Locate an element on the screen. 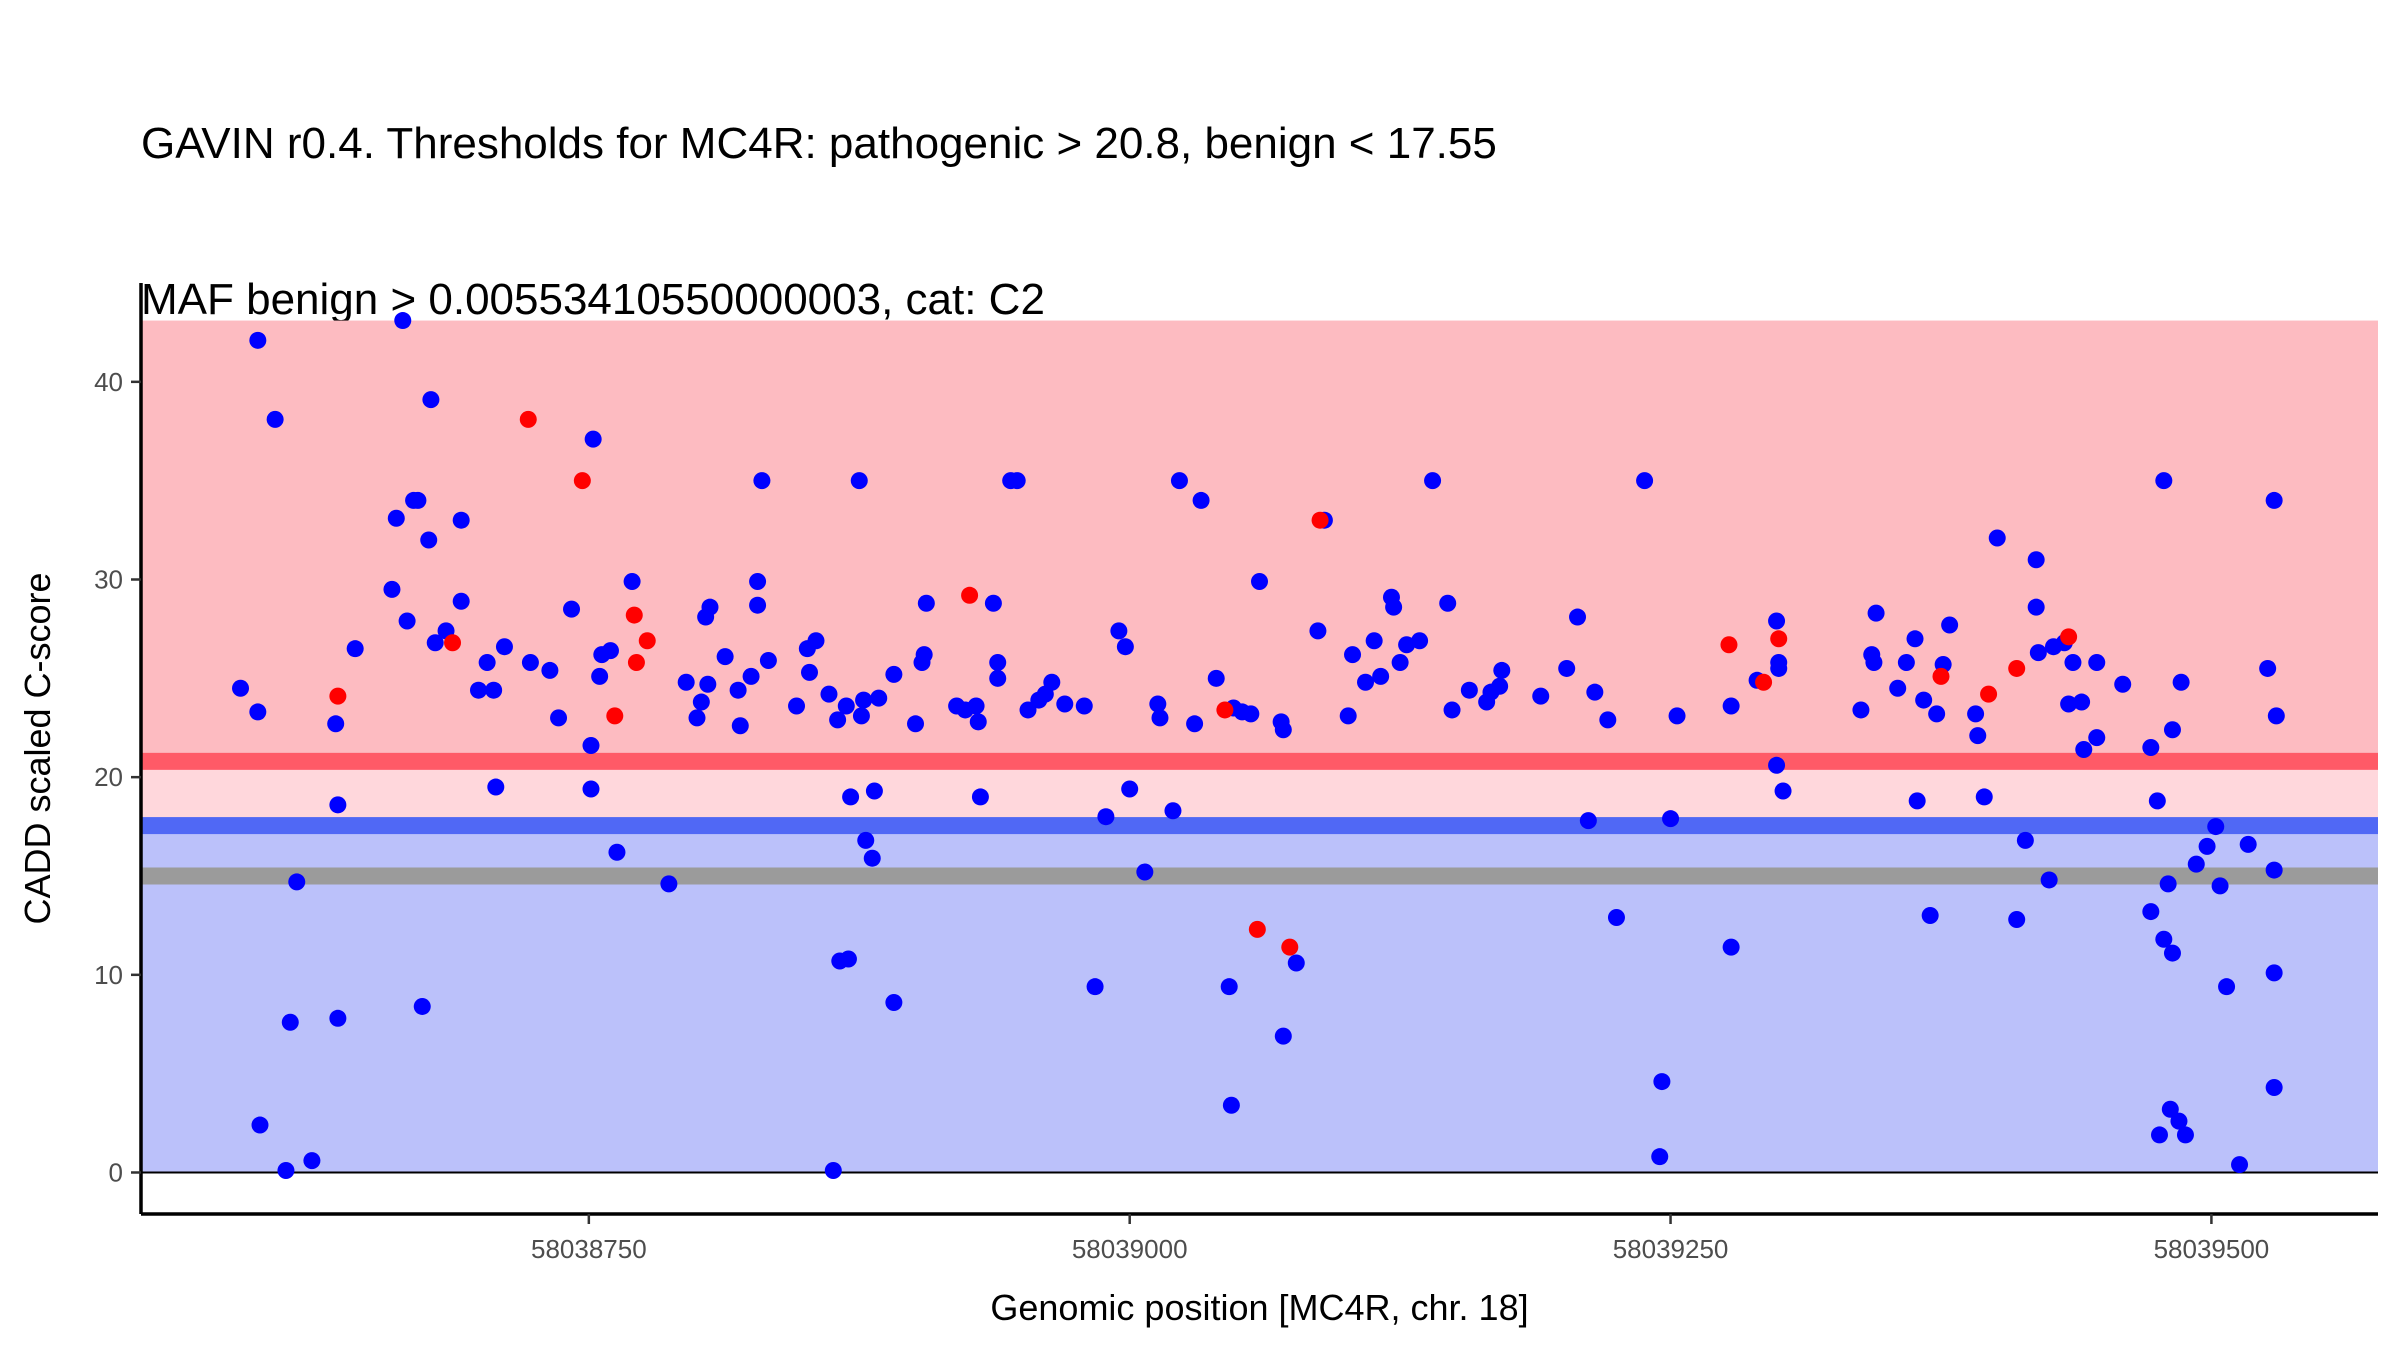  x-tick-label: 58039500 is located at coordinates (2212, 1249).